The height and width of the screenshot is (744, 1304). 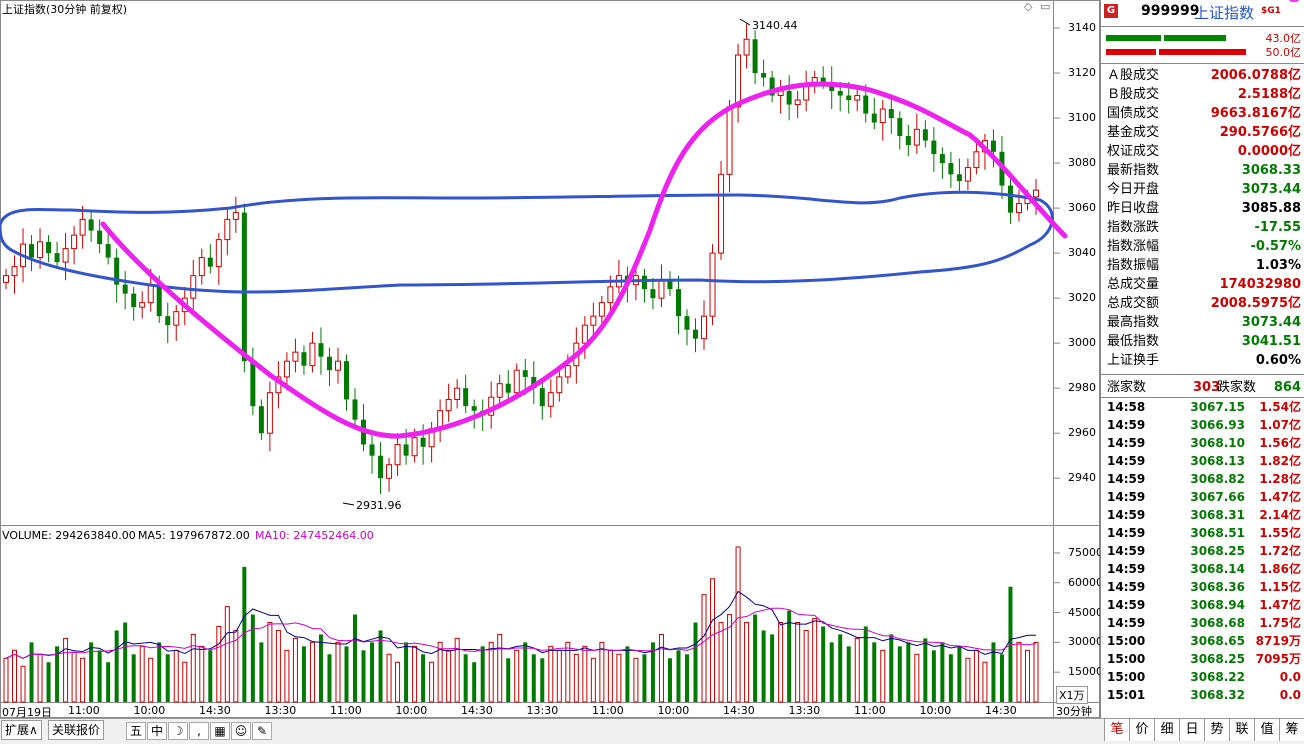 What do you see at coordinates (1278, 659) in the screenshot?
I see `tick-volume: 7095万` at bounding box center [1278, 659].